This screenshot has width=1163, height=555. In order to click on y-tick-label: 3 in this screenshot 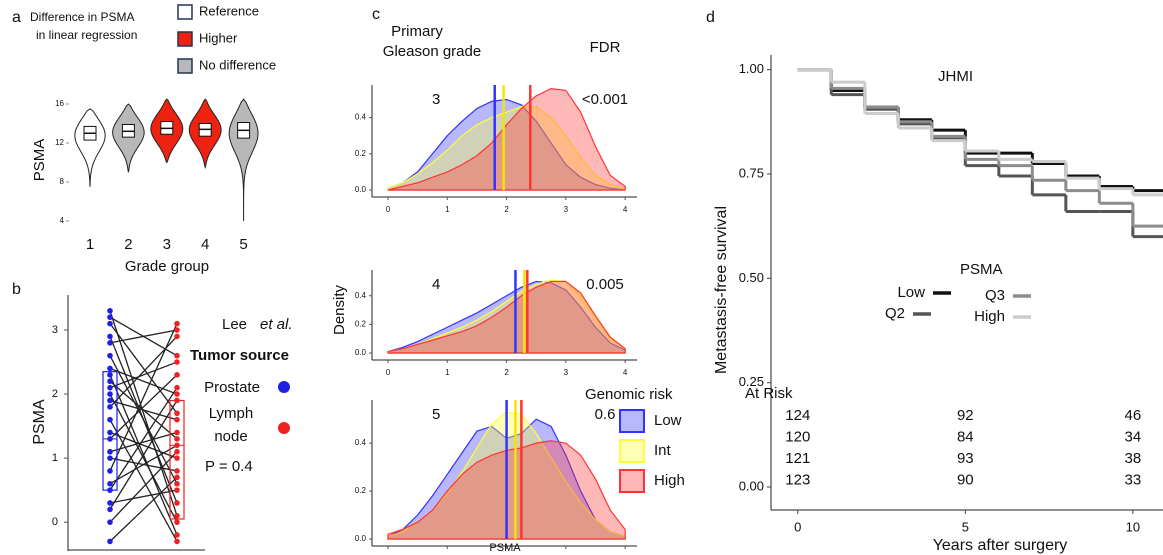, I will do `click(55, 330)`.